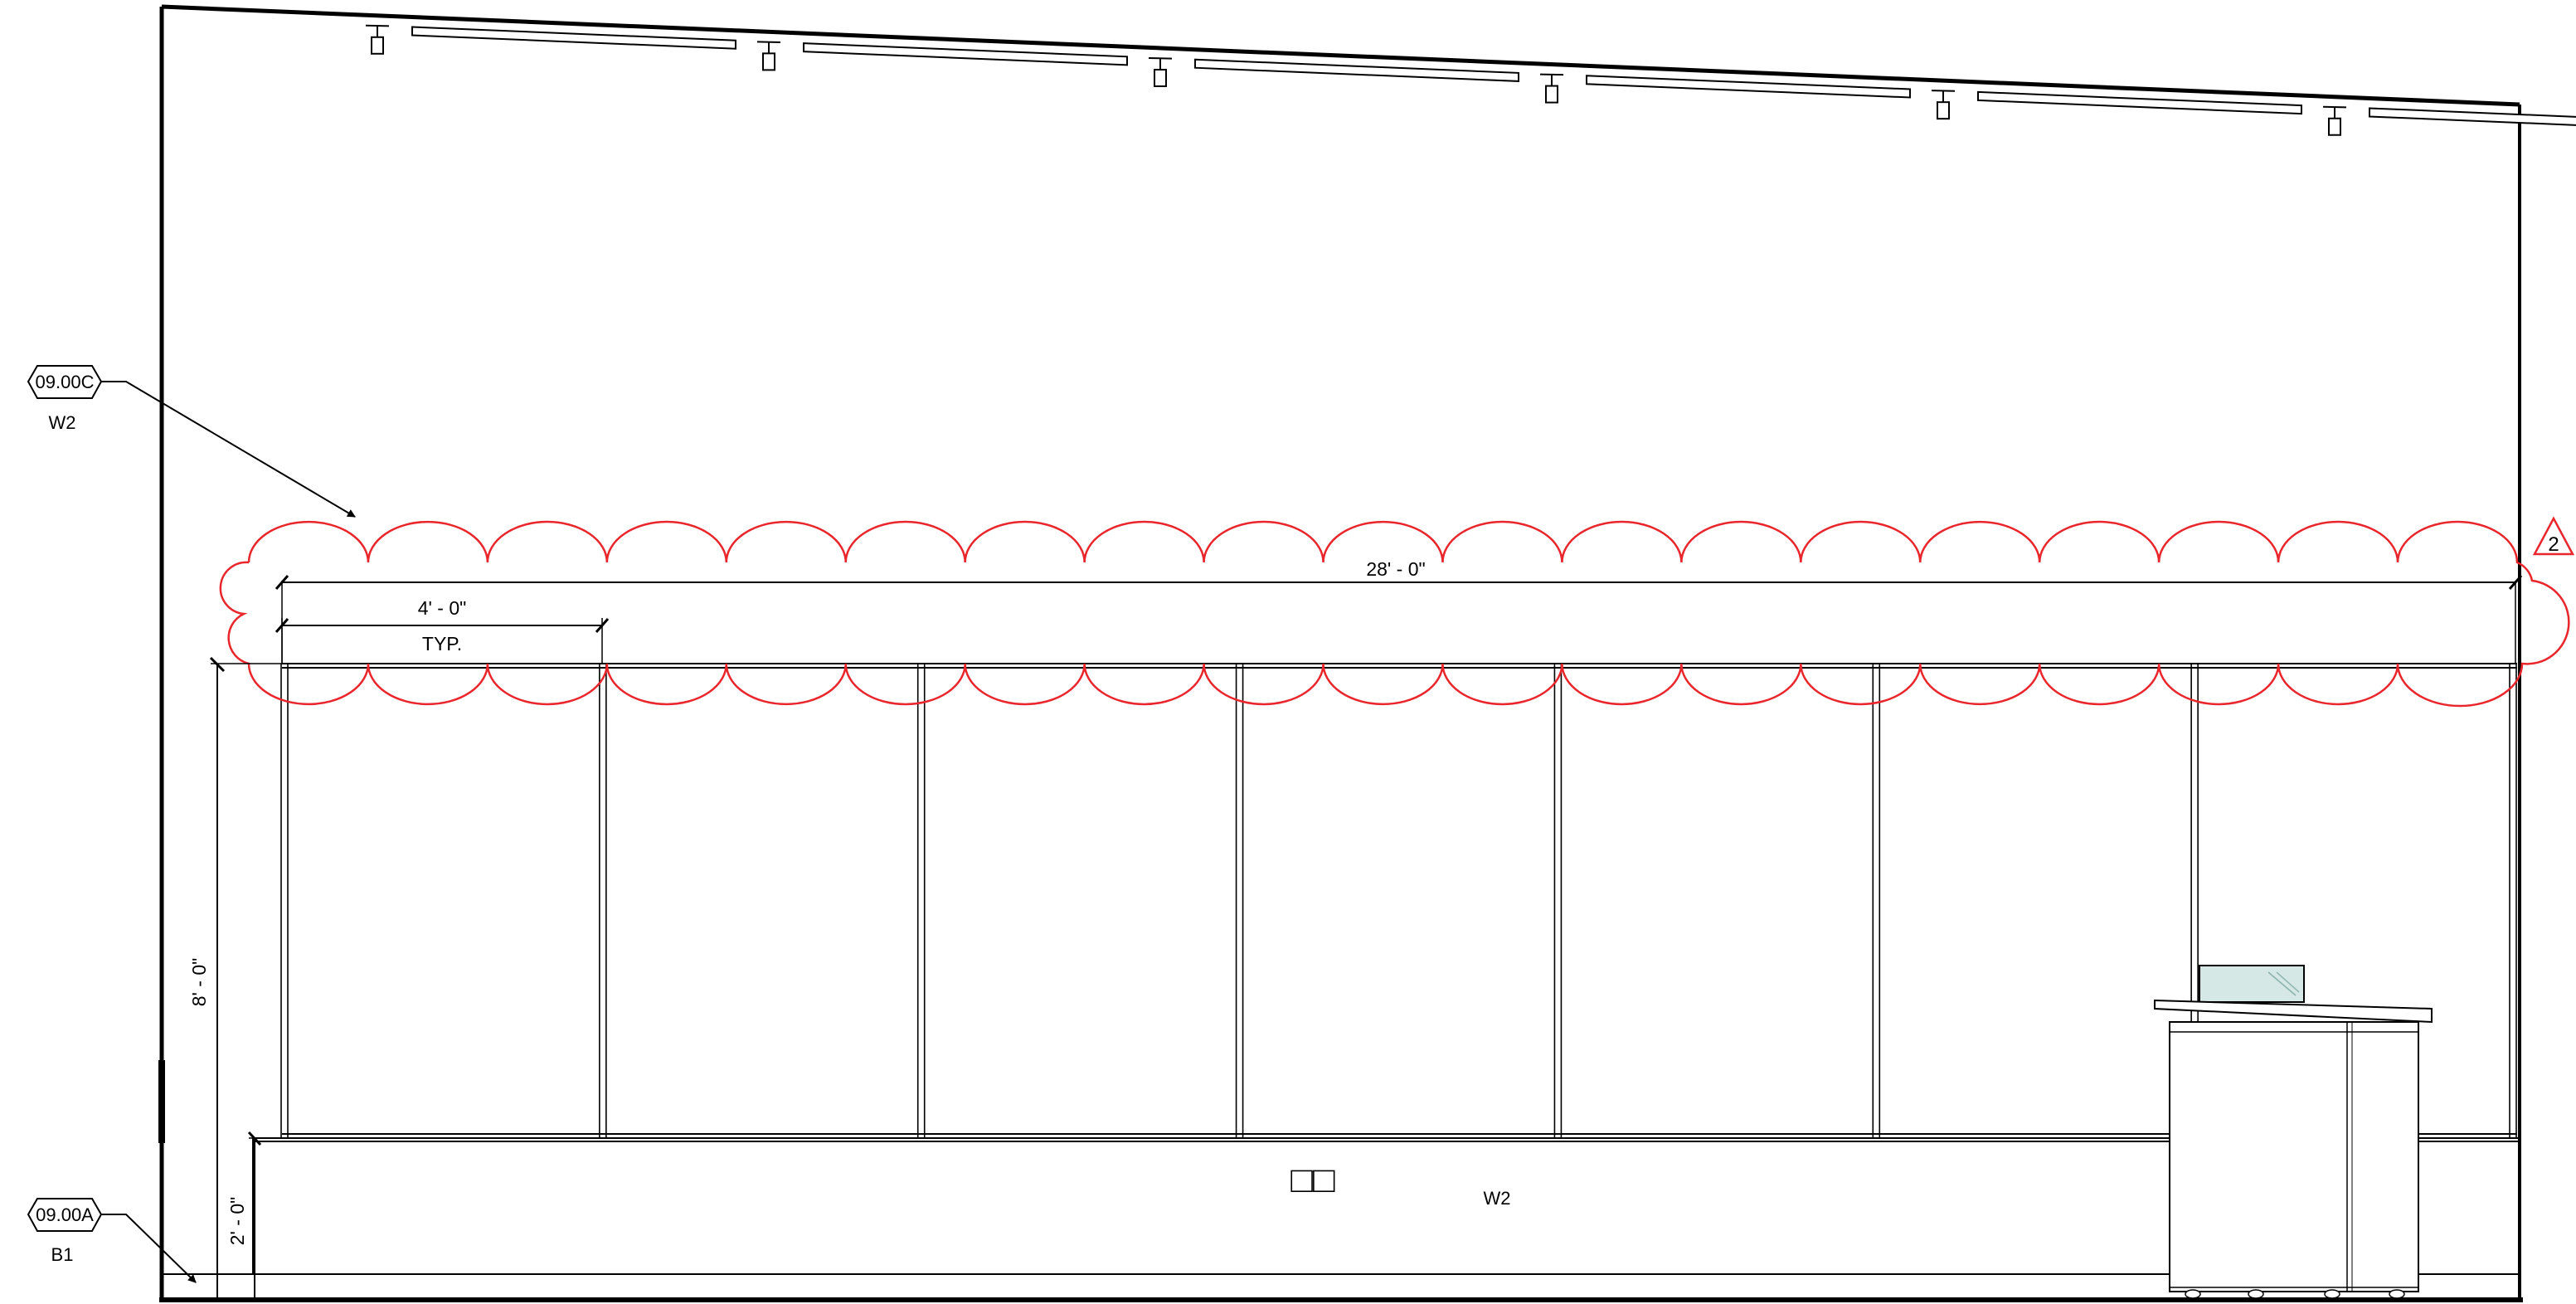 This screenshot has height=1304, width=2576. Describe the element at coordinates (63, 1254) in the screenshot. I see `keynote-2-label: B1` at that location.